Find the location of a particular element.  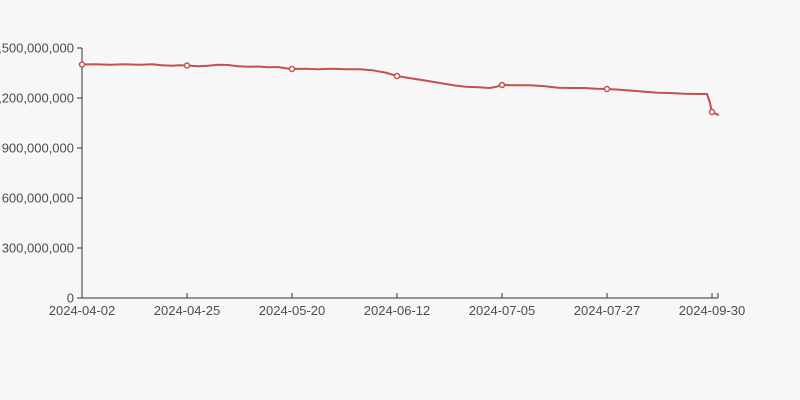

x-axis-tick-label: 2024-04-02 is located at coordinates (82, 310).